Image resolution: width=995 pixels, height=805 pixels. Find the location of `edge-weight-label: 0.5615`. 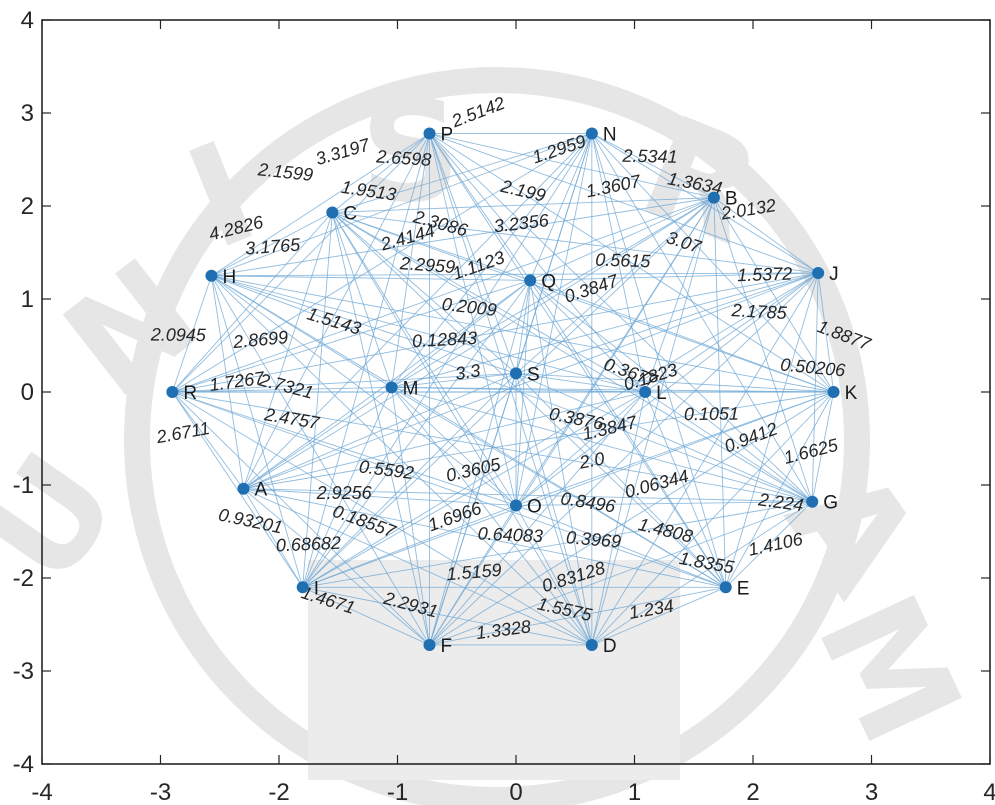

edge-weight-label: 0.5615 is located at coordinates (623, 261).